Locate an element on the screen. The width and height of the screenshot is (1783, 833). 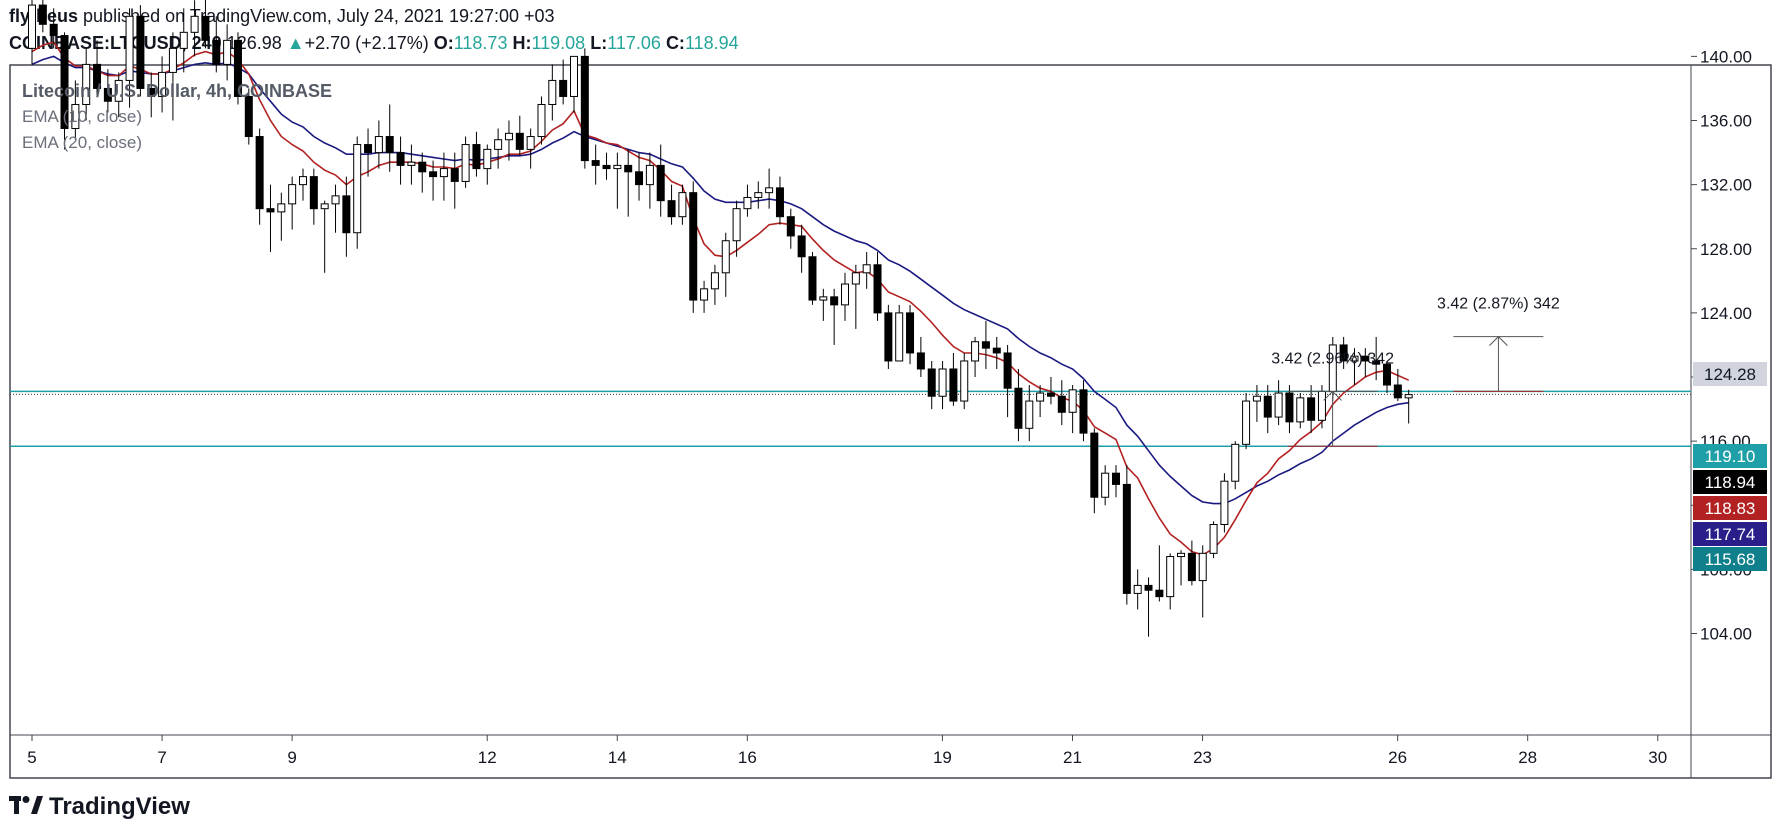
measure-tools: 3.42 (2.96%) 342 3.42 (2.87%) 342 is located at coordinates (1415, 371).